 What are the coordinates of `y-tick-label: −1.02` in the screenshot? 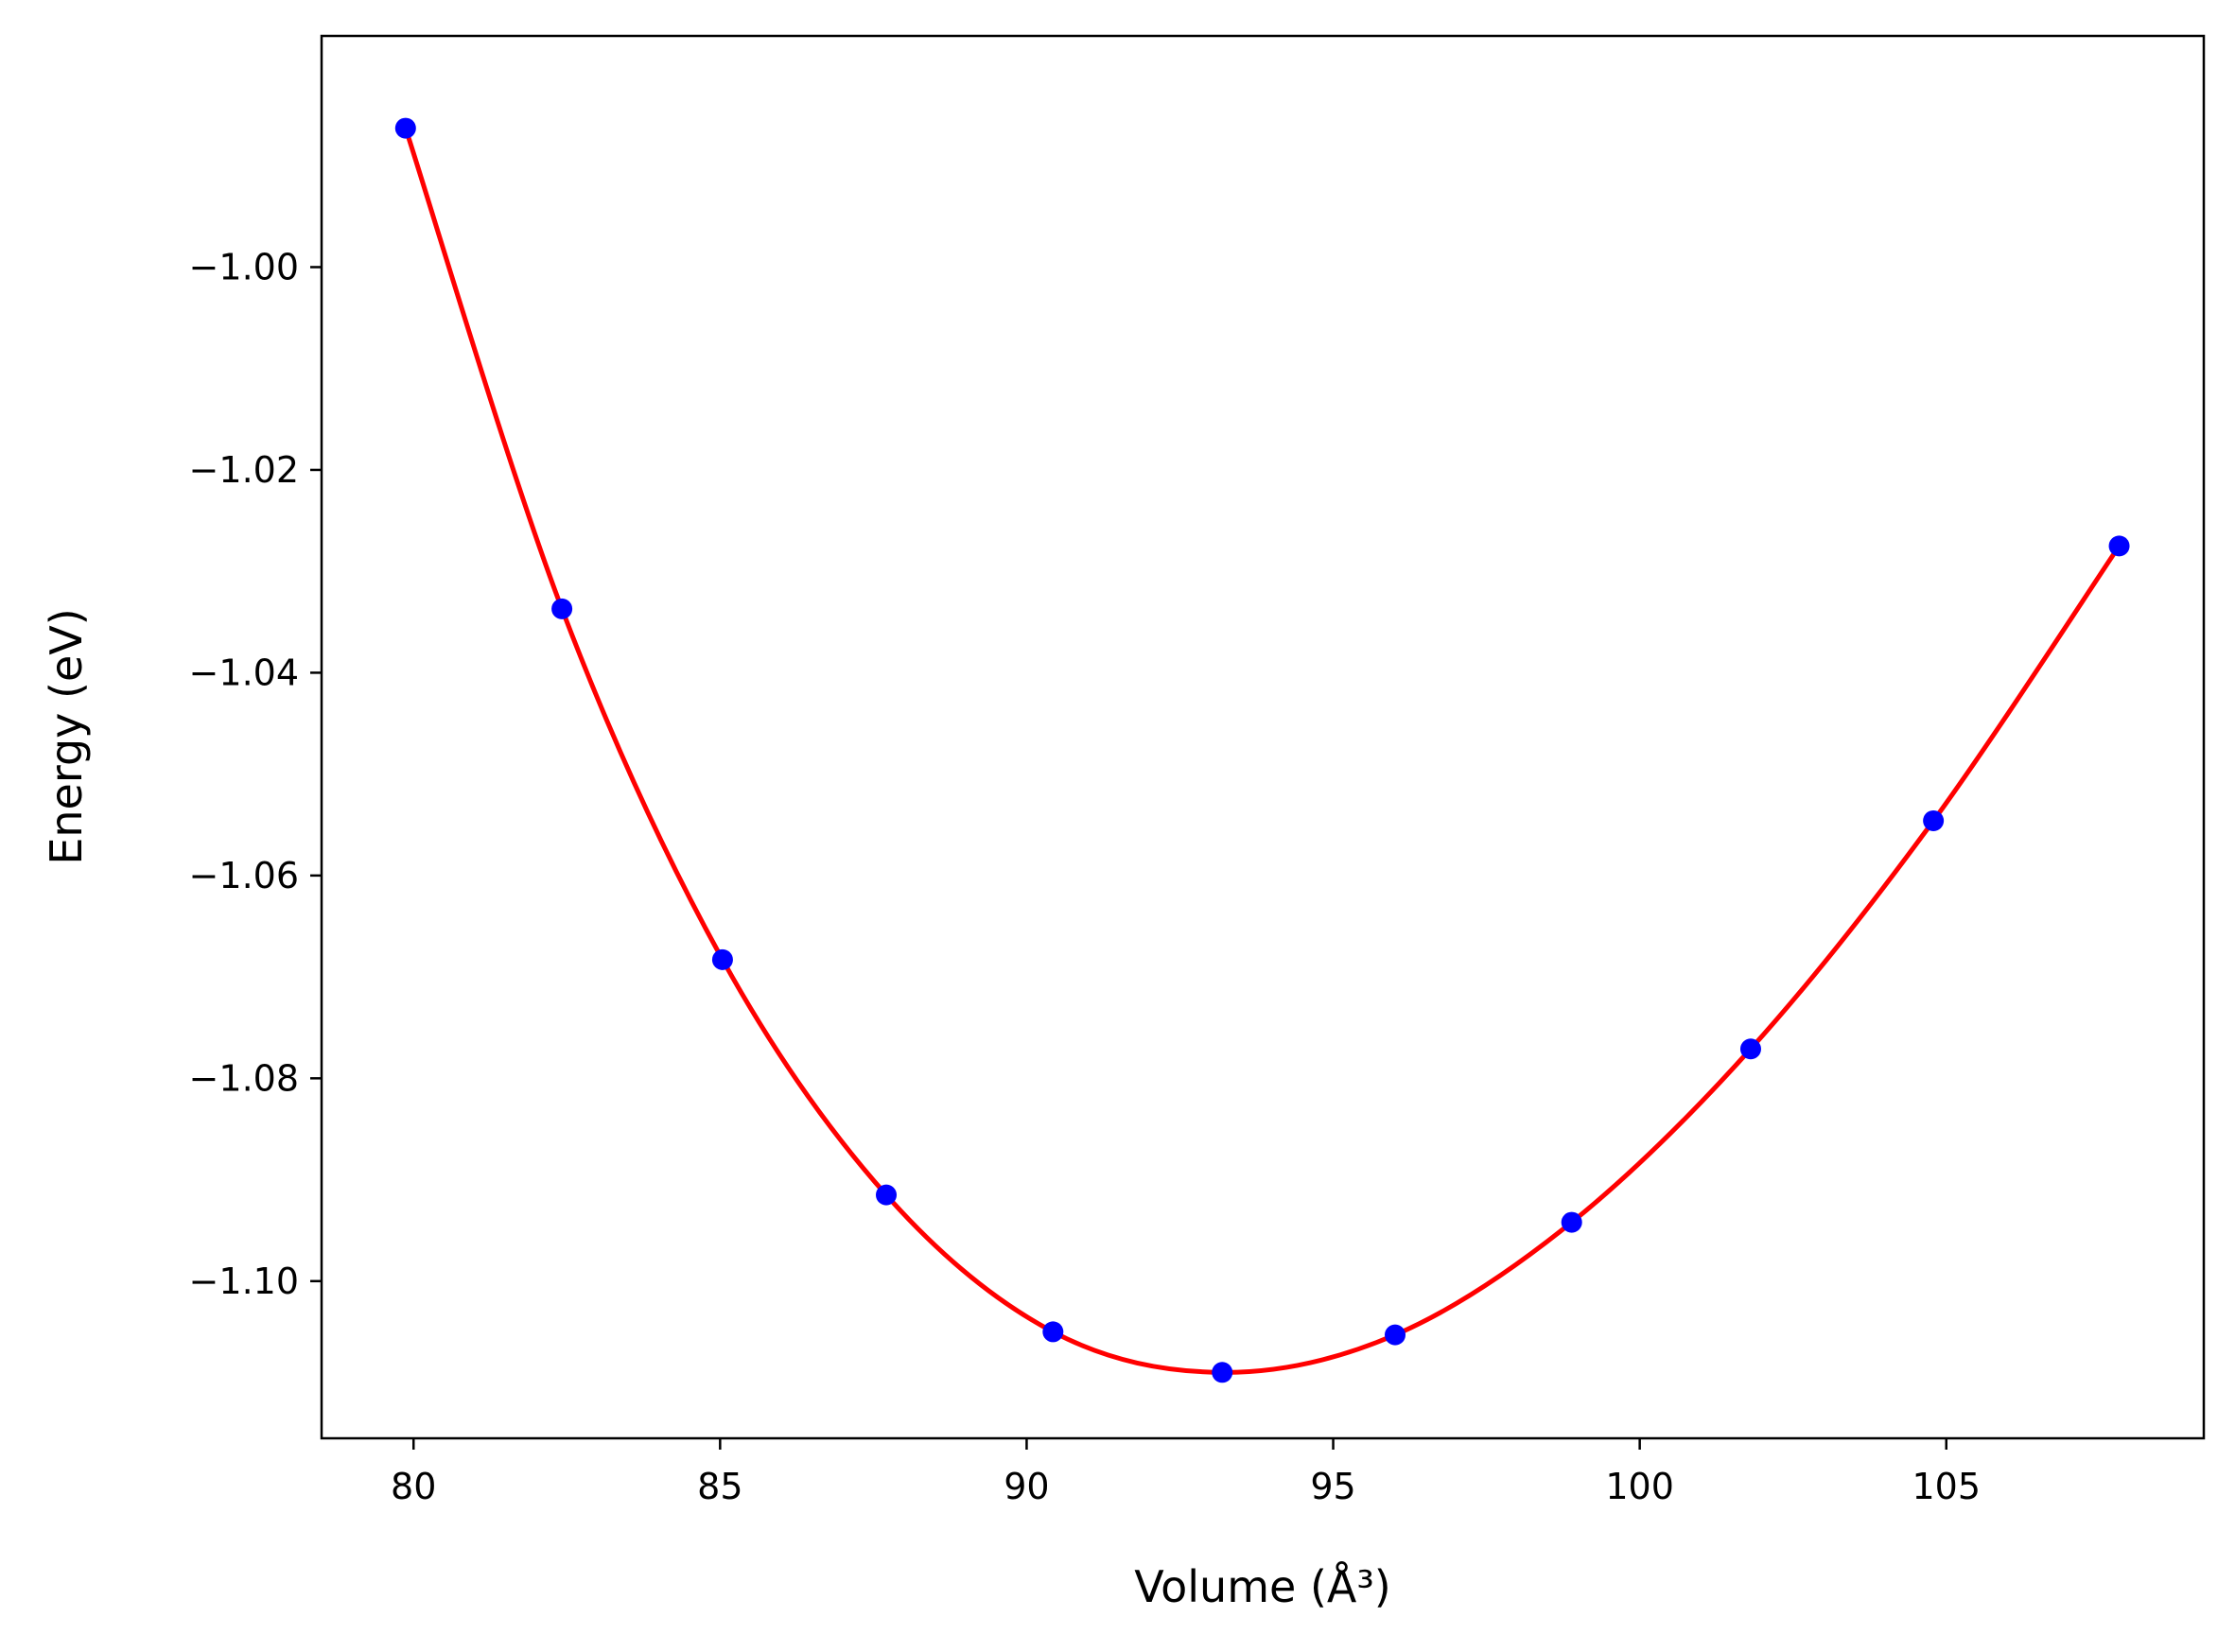 It's located at (244, 470).